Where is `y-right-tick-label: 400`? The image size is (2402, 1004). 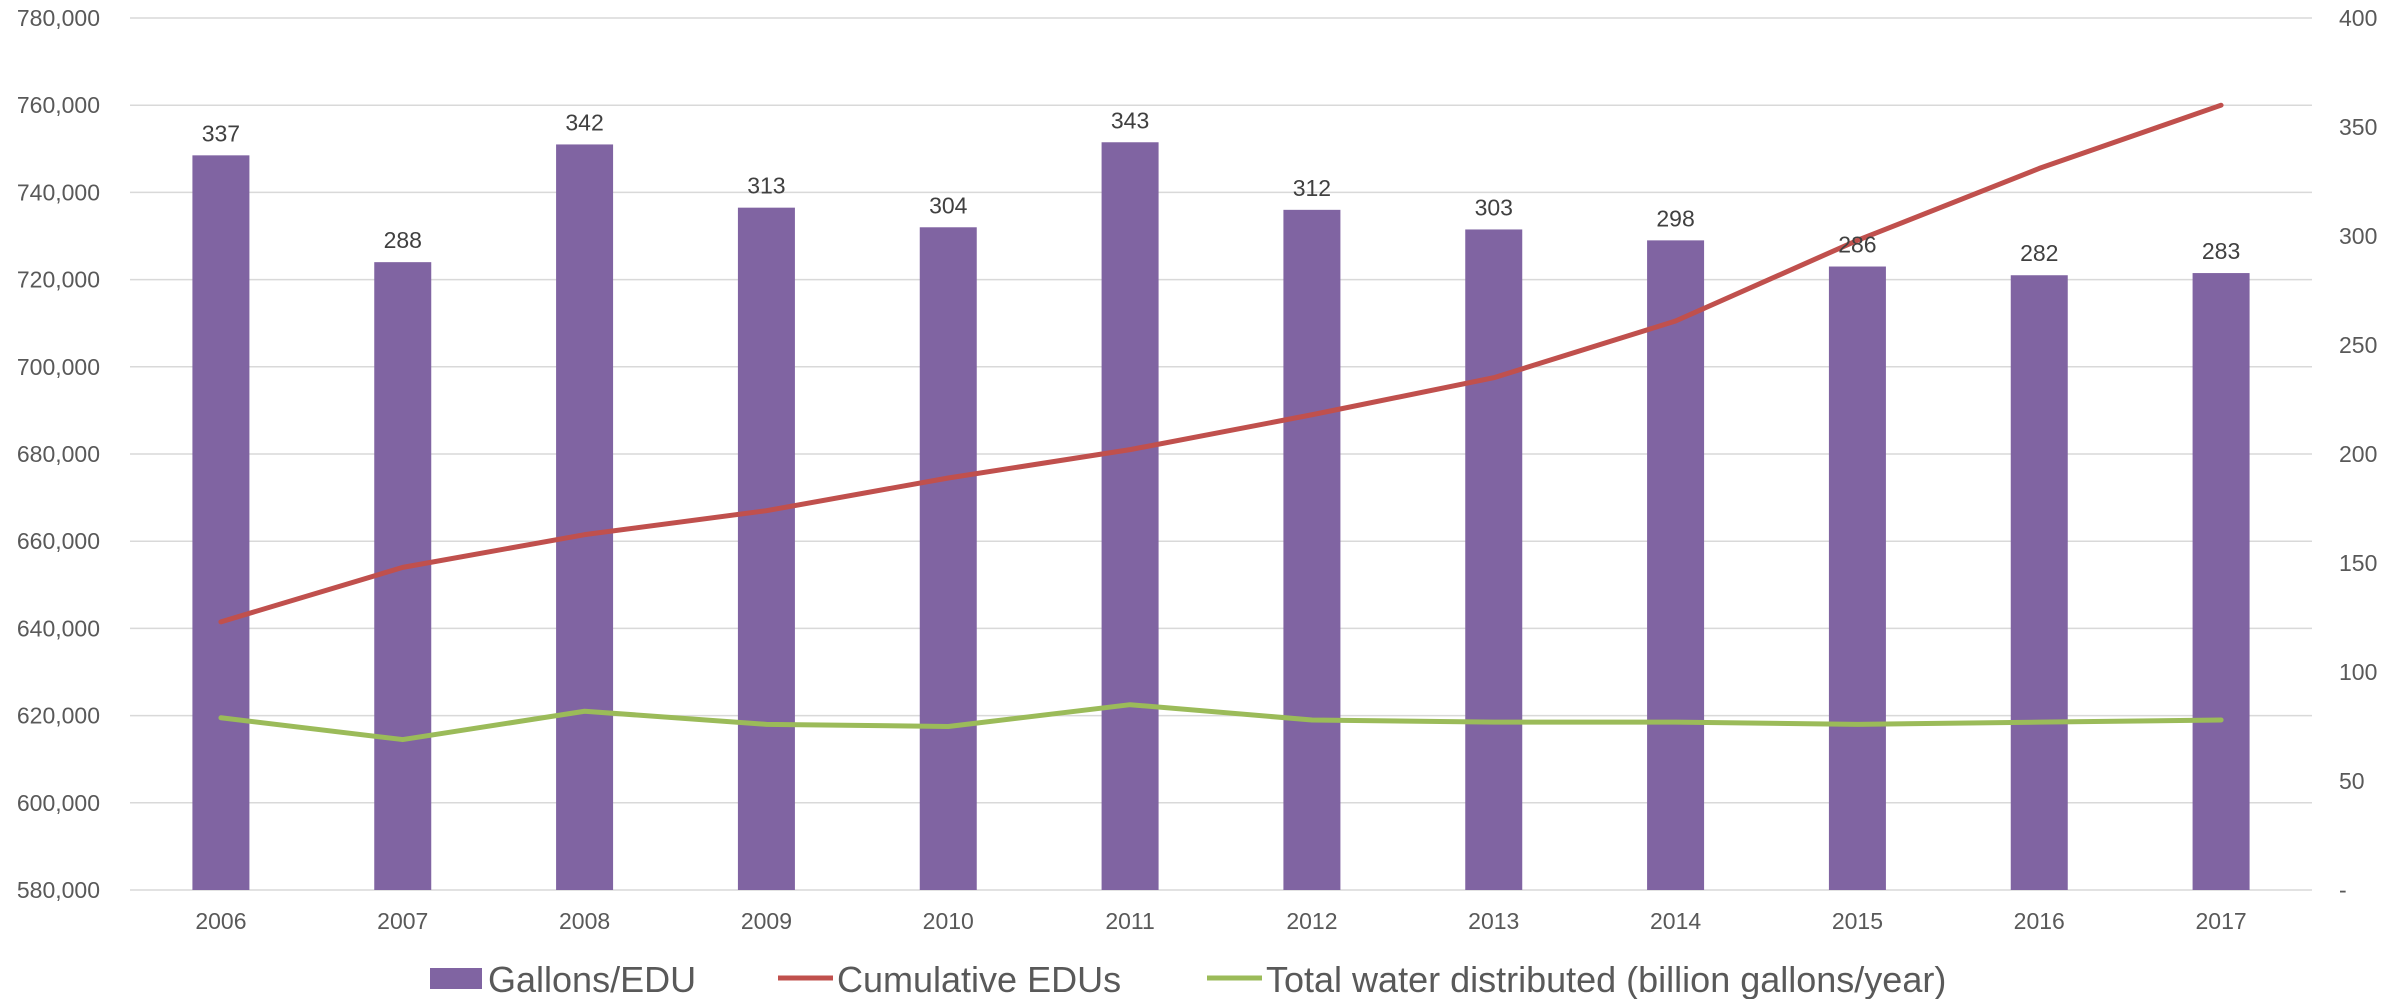 y-right-tick-label: 400 is located at coordinates (2358, 18).